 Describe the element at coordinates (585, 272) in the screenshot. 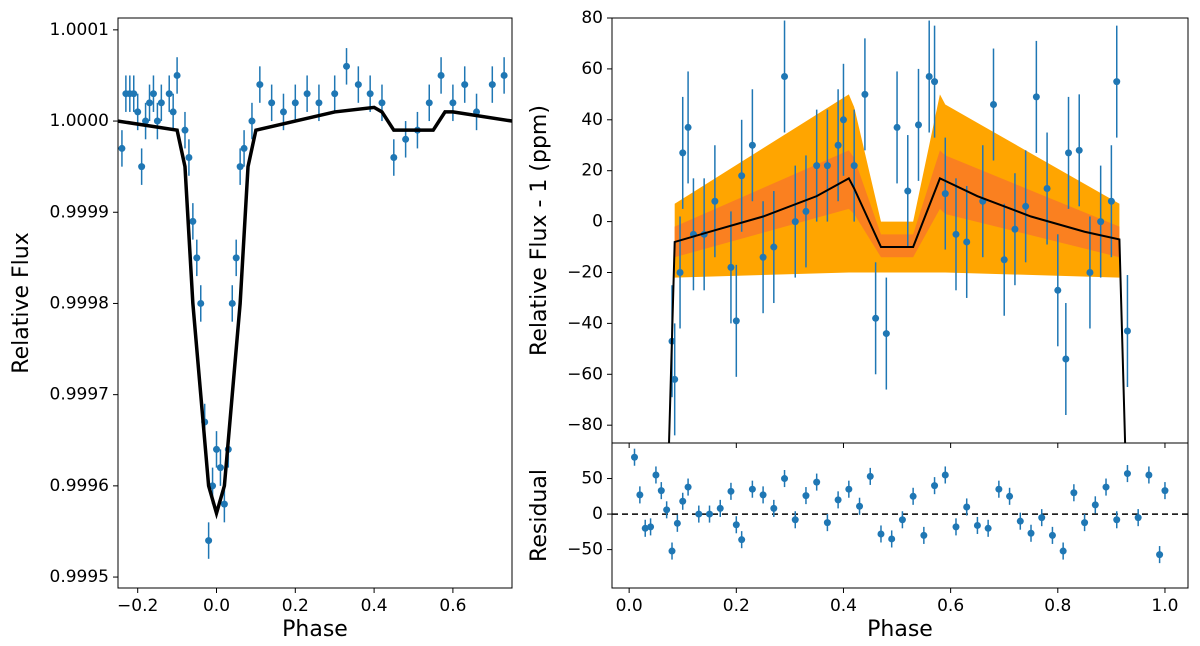

I see `y-tick-label: −20` at that location.